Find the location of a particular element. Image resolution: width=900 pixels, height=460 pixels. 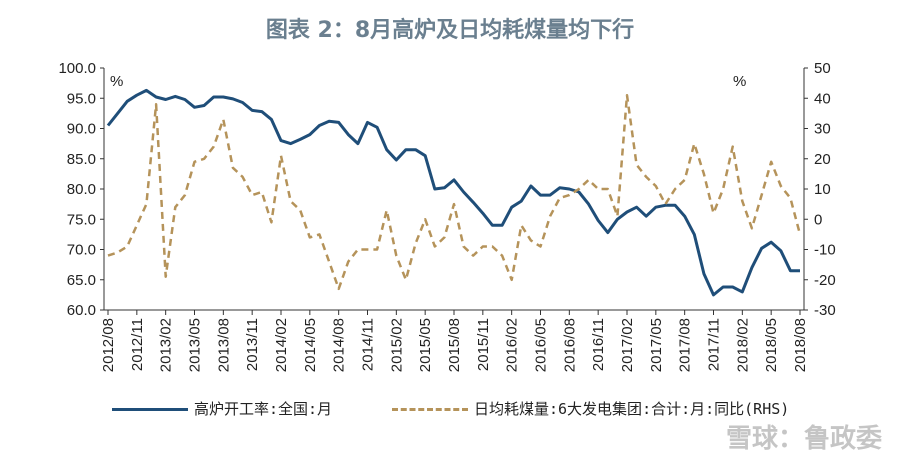

x-tick-label: 2016/08 is located at coordinates (569, 345).